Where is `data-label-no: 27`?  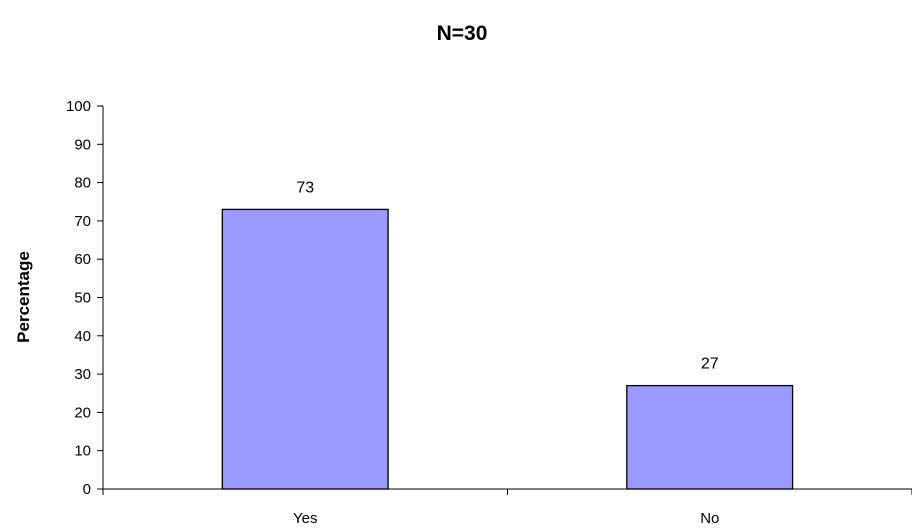
data-label-no: 27 is located at coordinates (710, 364).